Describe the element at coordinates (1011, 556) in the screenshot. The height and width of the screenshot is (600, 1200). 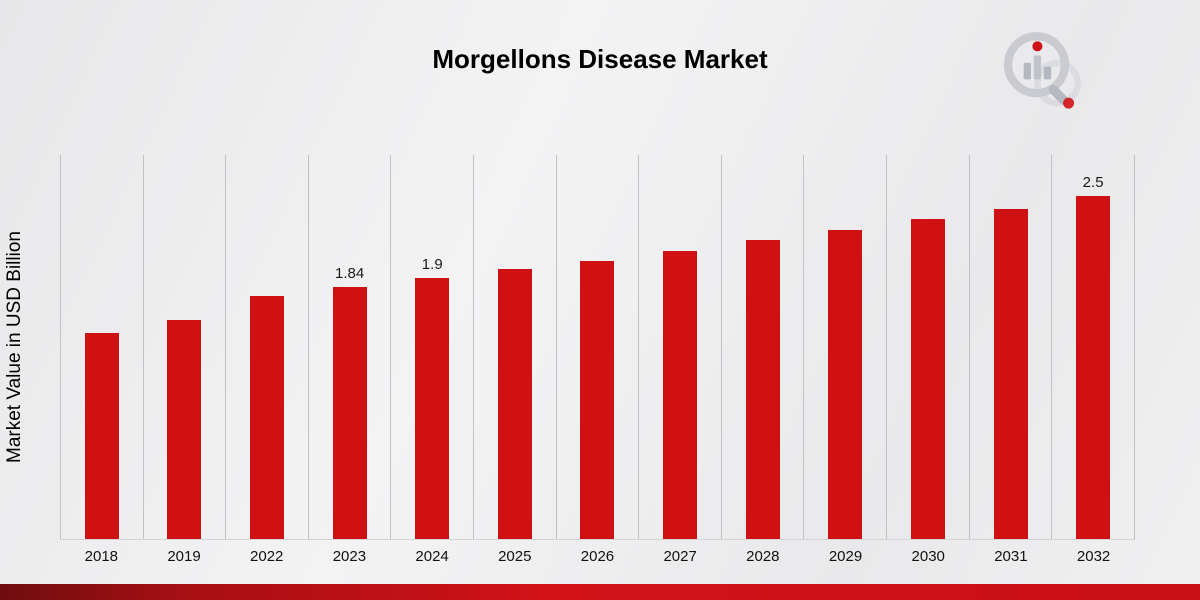
I see `x-tick-label: 2031` at that location.